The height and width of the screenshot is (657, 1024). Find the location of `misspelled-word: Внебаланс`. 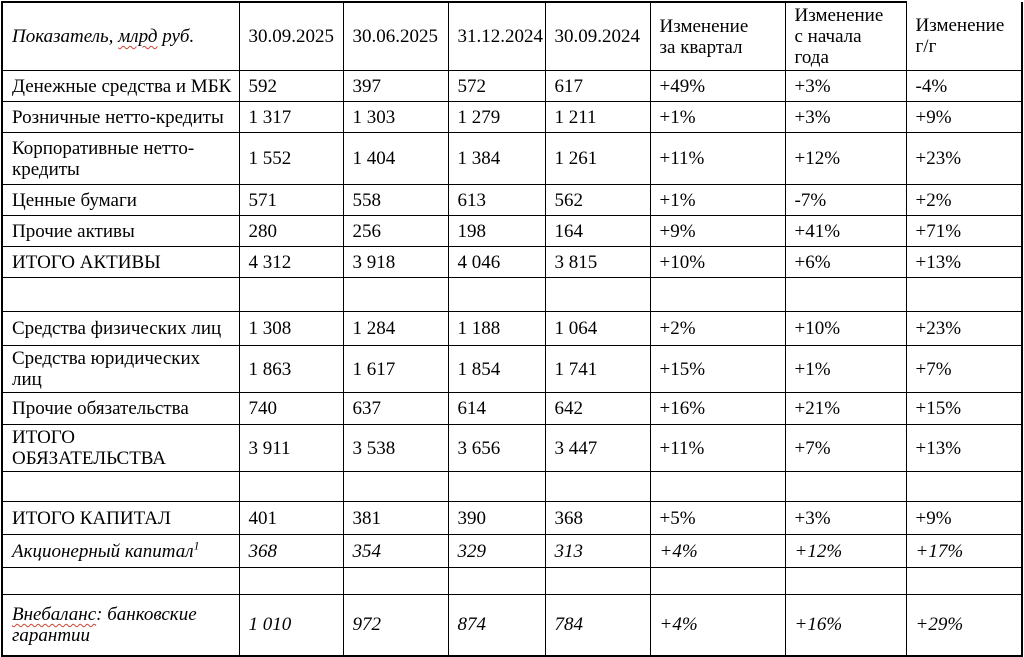

misspelled-word: Внебаланс is located at coordinates (54, 614).